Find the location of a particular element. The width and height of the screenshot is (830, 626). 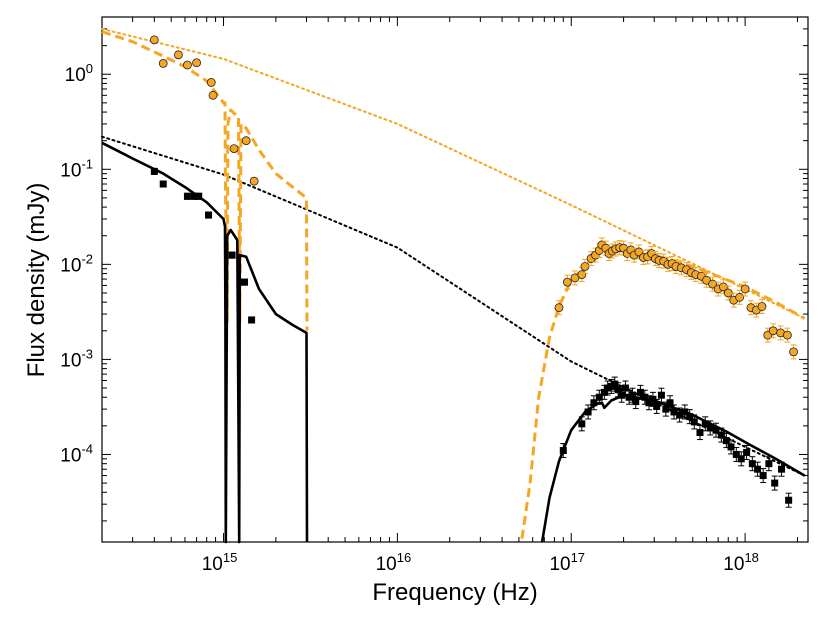

x-tick-label: 1017 is located at coordinates (567, 562).